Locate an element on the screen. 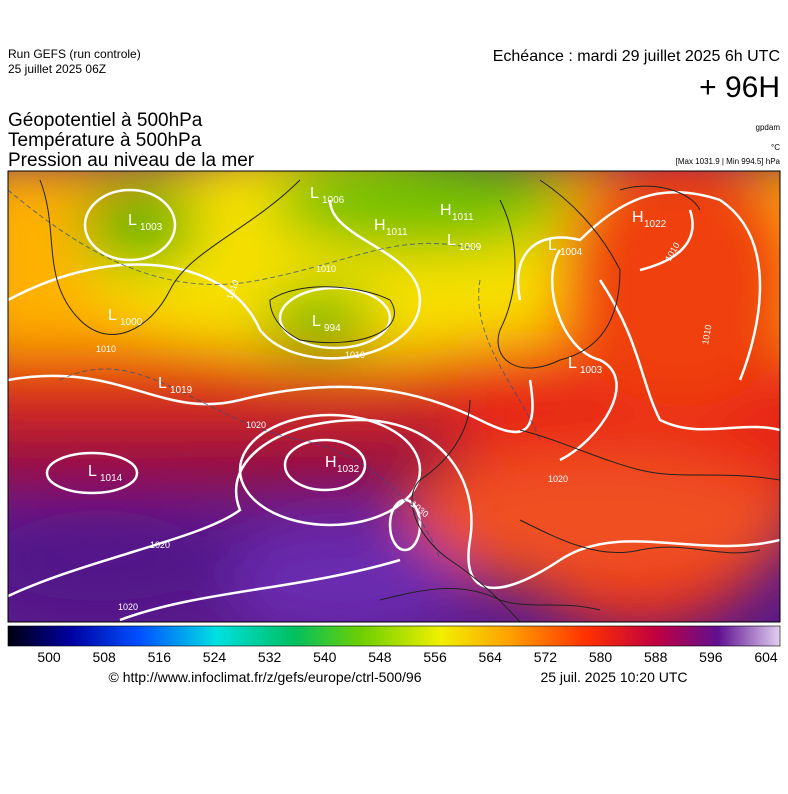 The width and height of the screenshot is (788, 794). system-pressure: 1019 is located at coordinates (181, 390).